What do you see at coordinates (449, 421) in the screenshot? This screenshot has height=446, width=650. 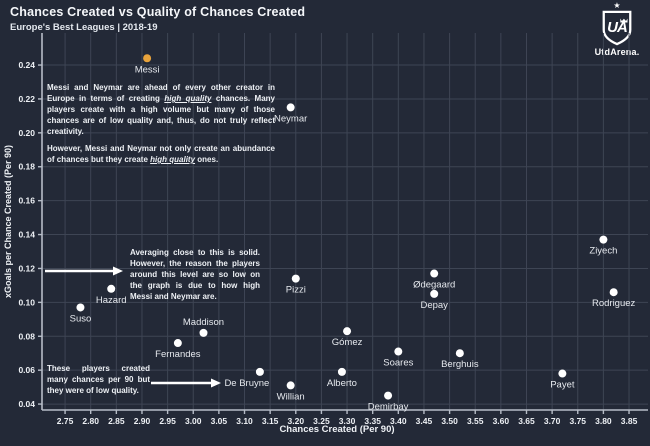 I see `x-tick-label: 3.50` at bounding box center [449, 421].